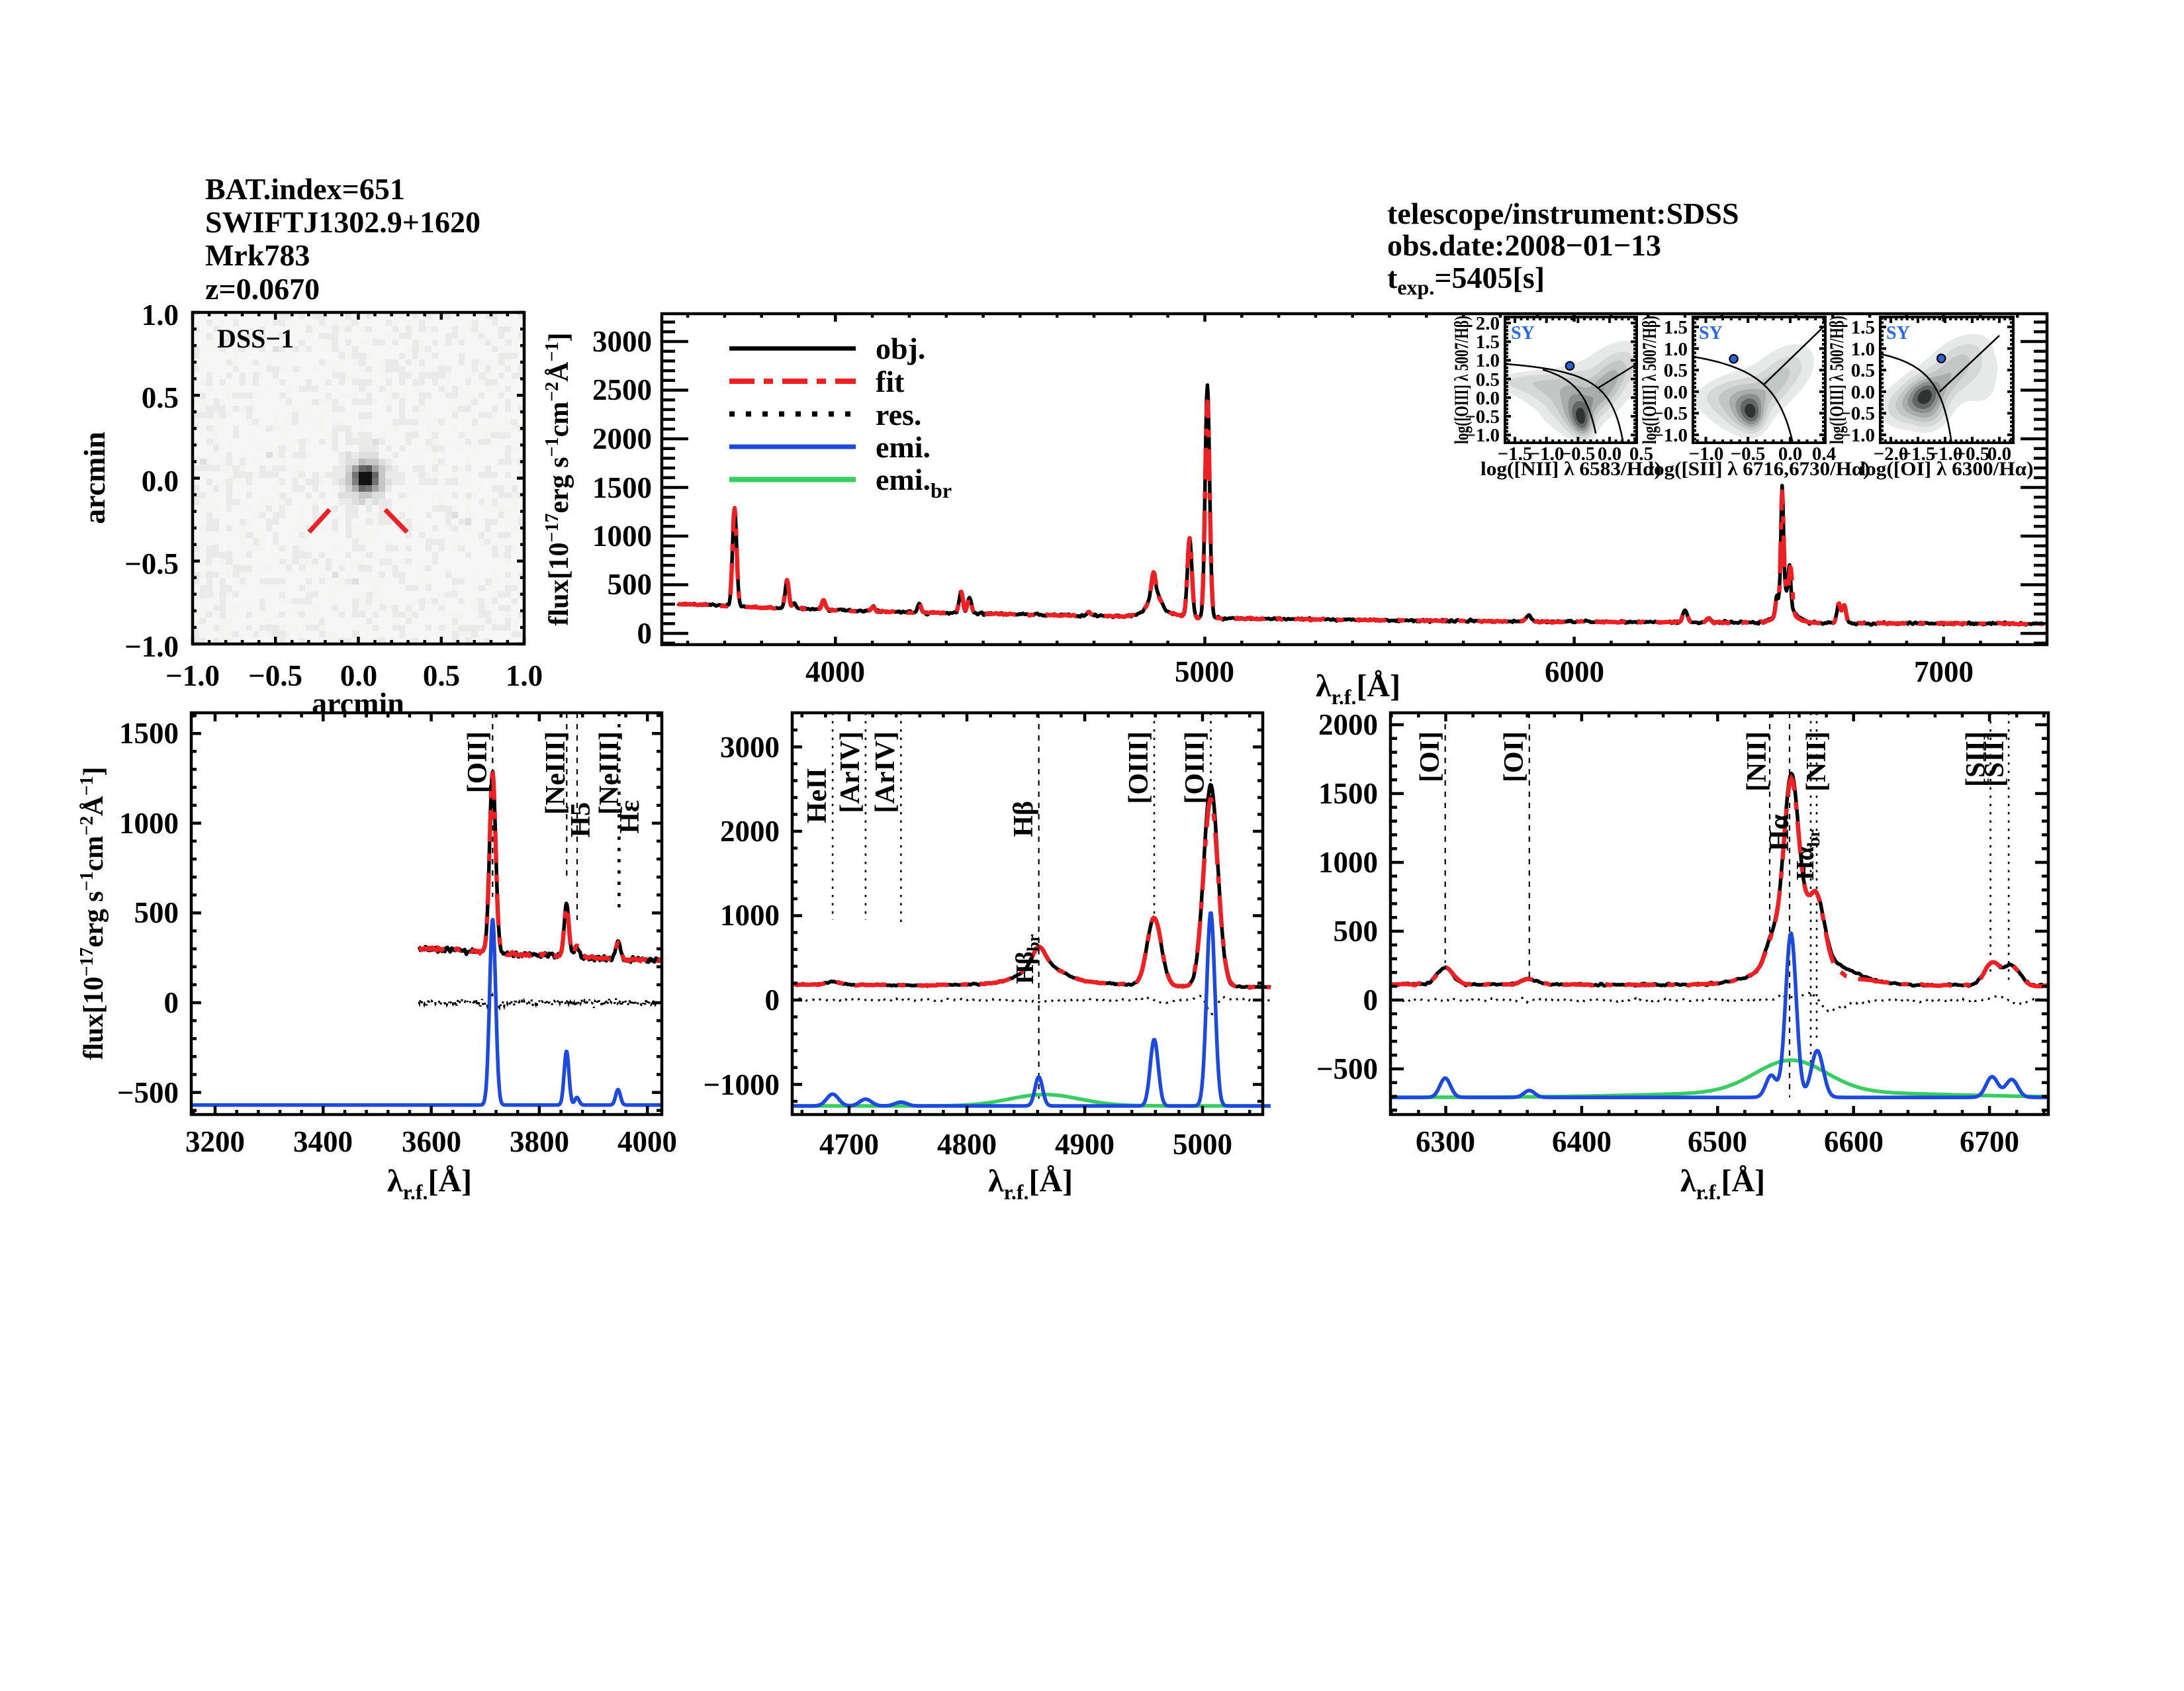  What do you see at coordinates (1488, 323) in the screenshot?
I see `svg-text: 2.0` at bounding box center [1488, 323].